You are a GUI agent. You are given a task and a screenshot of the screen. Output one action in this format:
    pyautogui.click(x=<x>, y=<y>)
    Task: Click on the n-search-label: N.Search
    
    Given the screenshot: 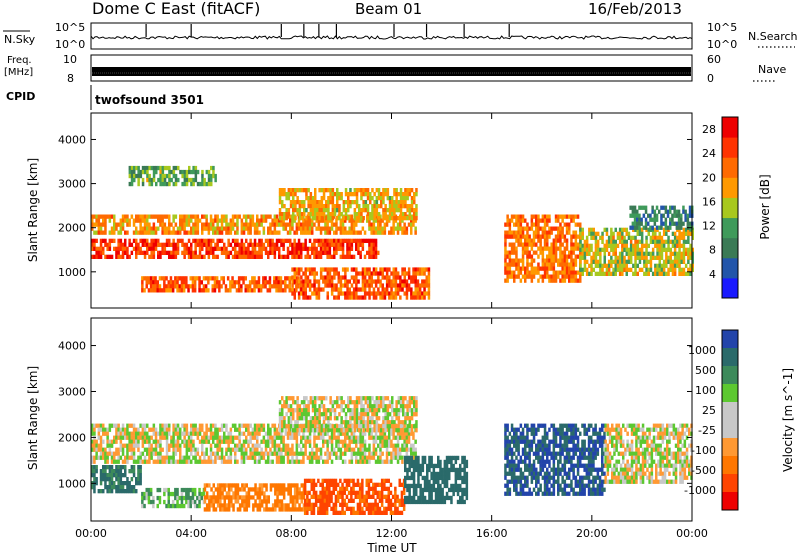 What is the action you would take?
    pyautogui.click(x=773, y=36)
    